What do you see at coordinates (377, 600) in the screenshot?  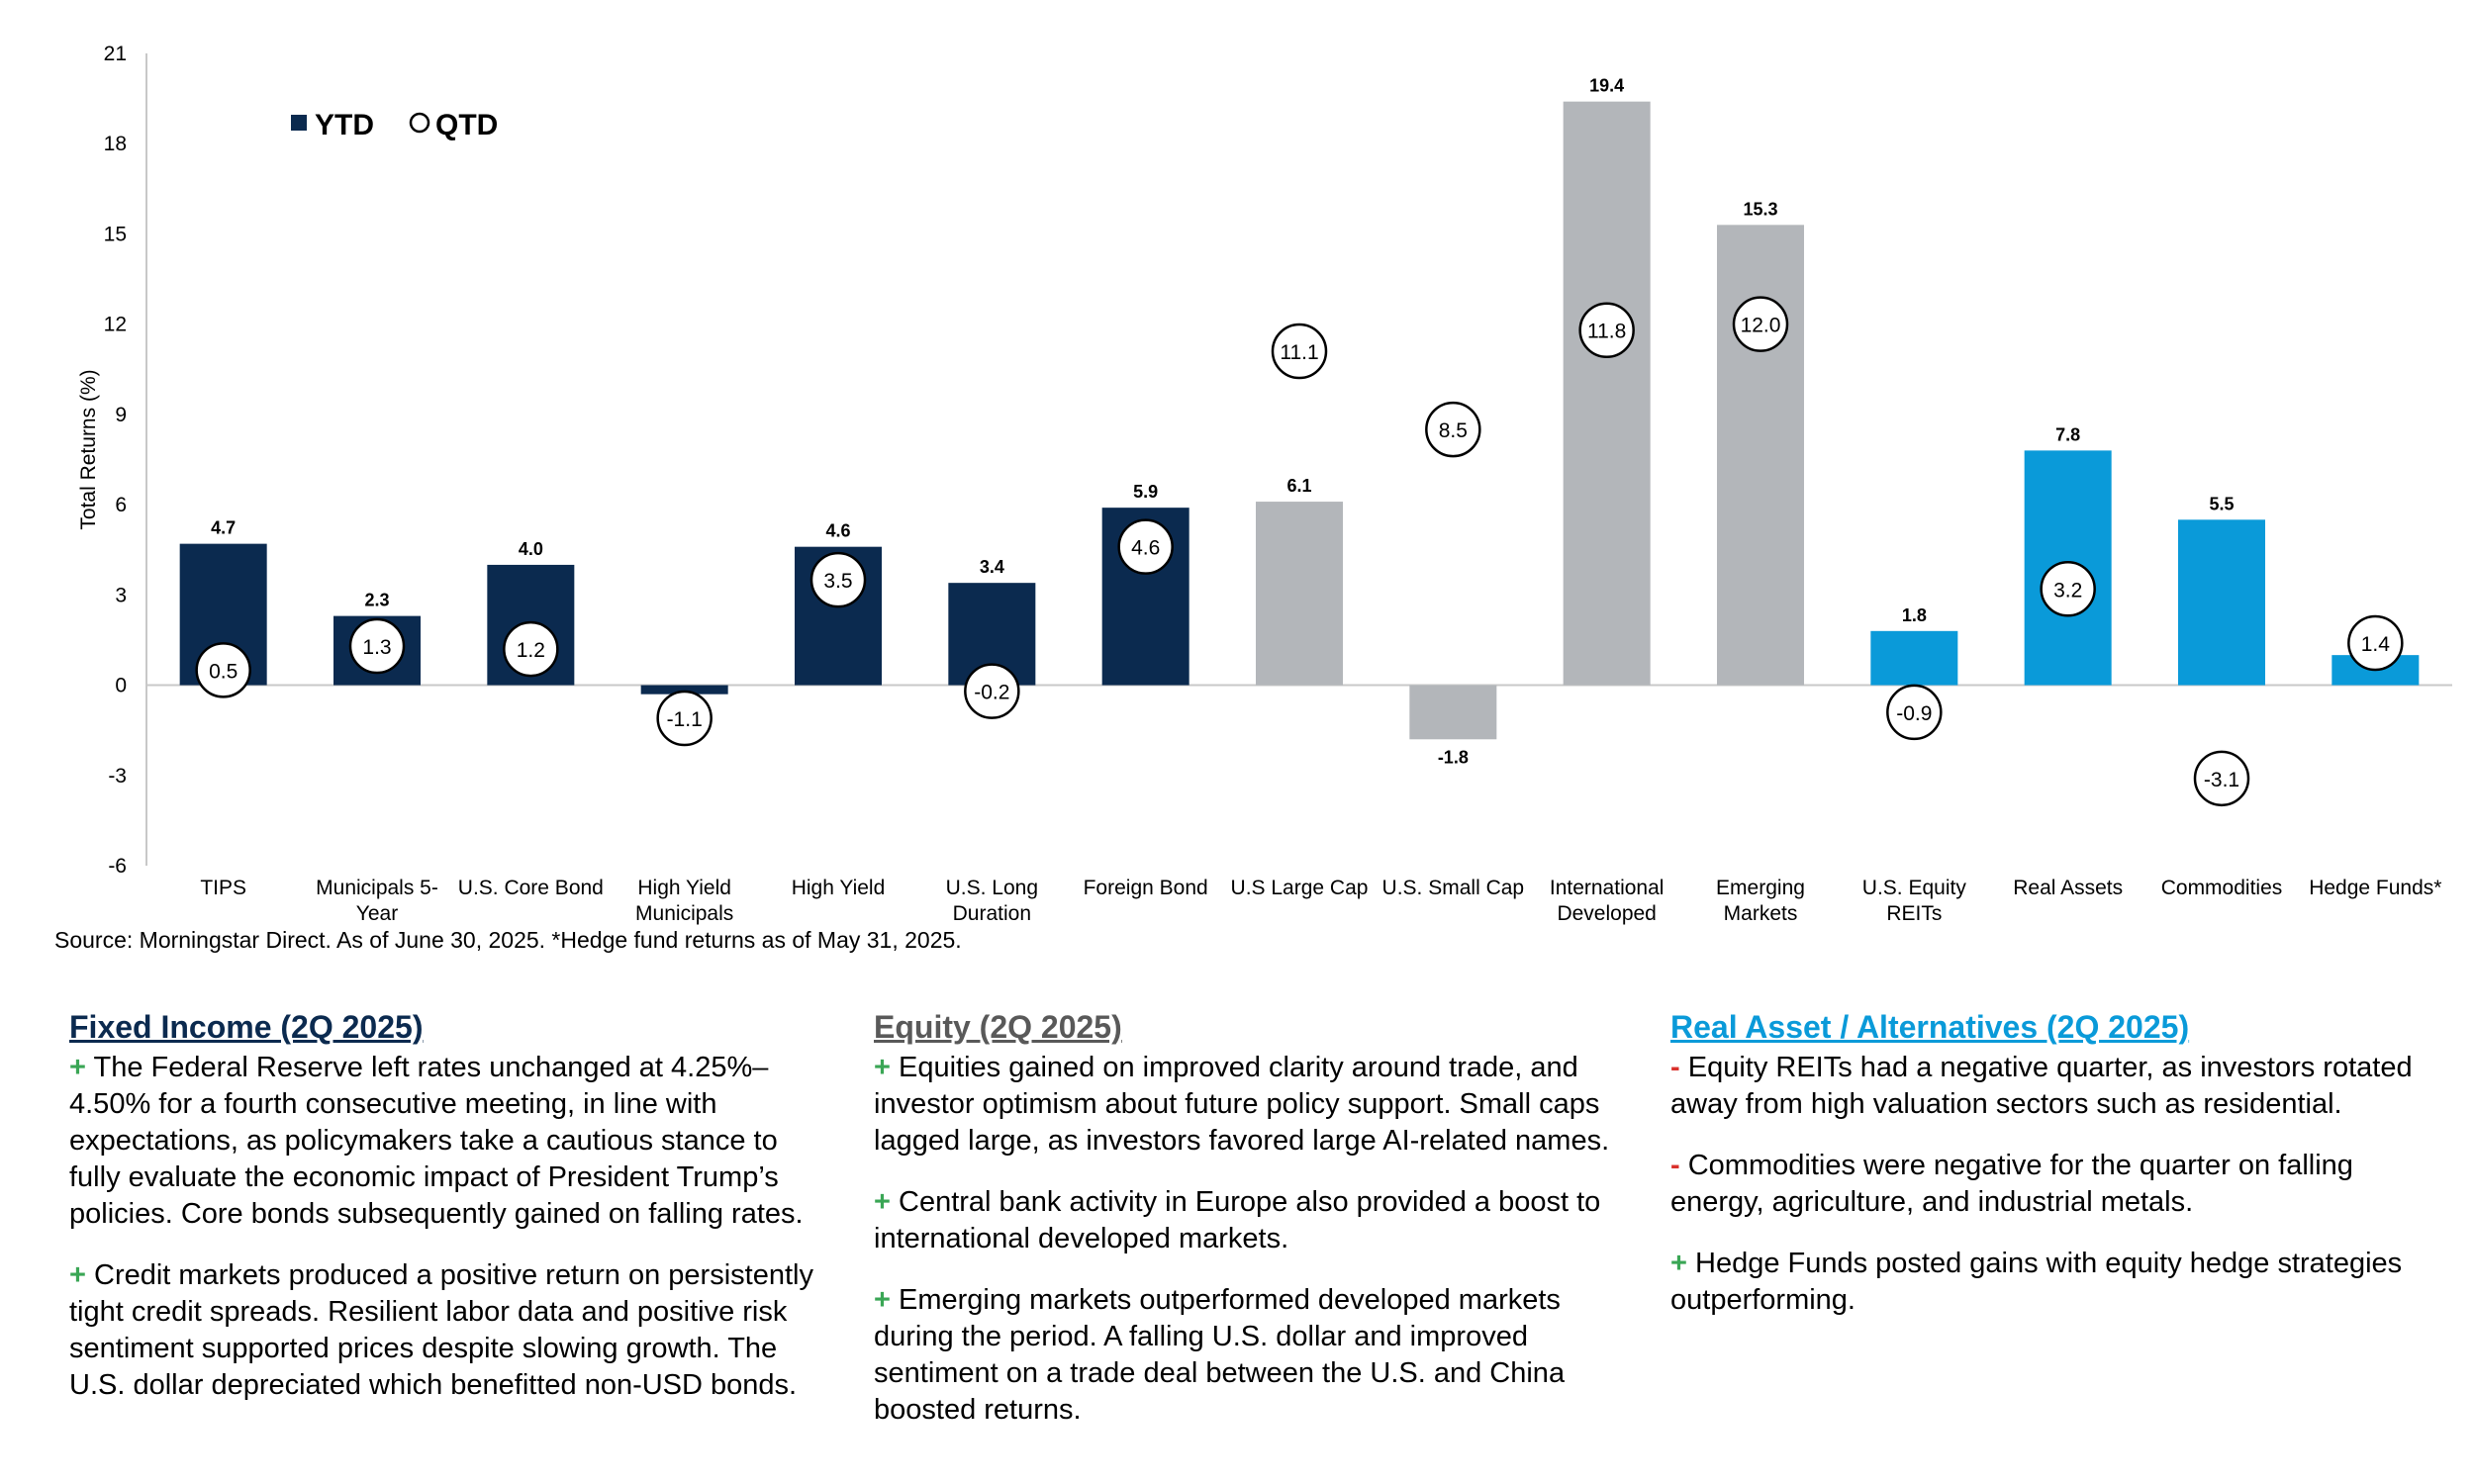 I see `bar-value-label: 2.3` at bounding box center [377, 600].